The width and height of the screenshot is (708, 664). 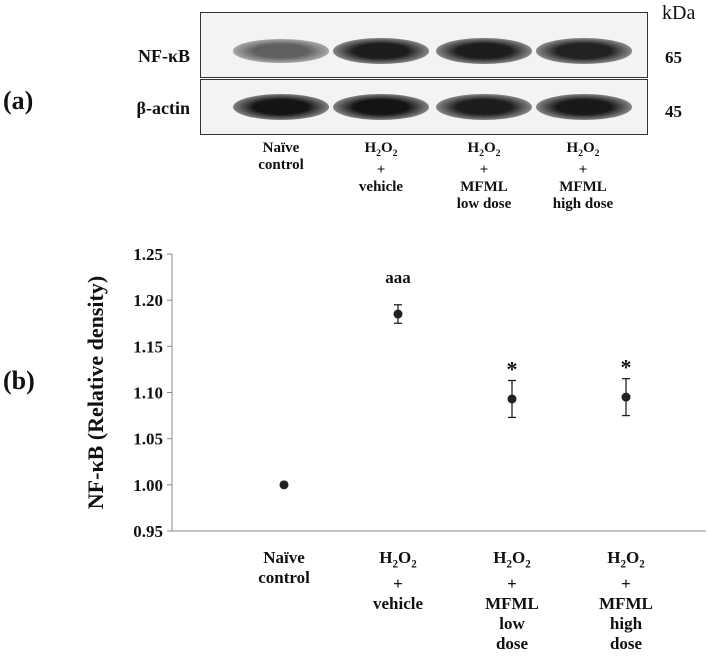 I want to click on x-category-label: H2O2 + MFML high dose, so click(x=626, y=601).